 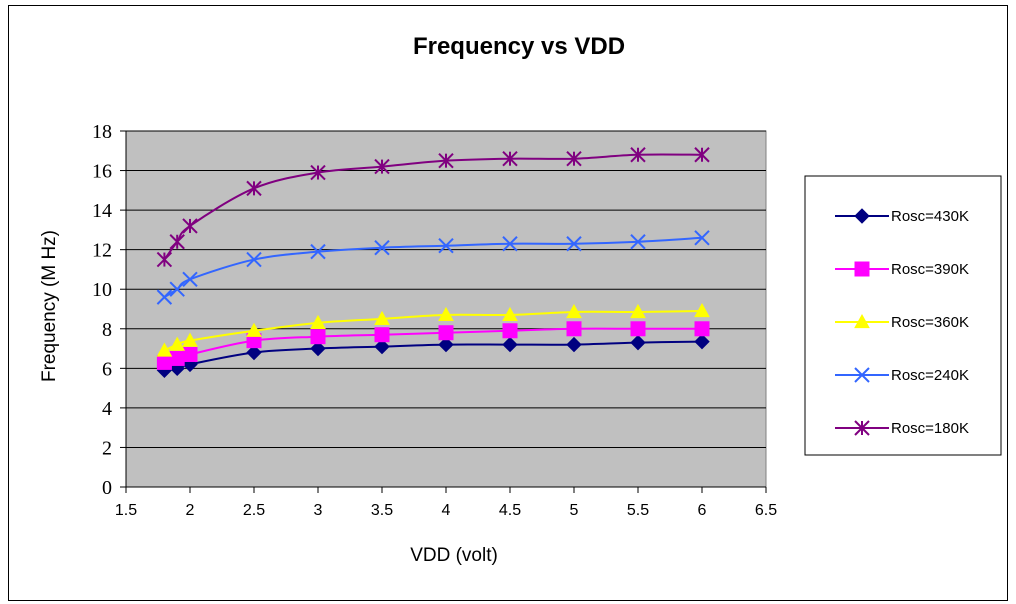 I want to click on x-tick-label: 2.5, so click(x=254, y=510).